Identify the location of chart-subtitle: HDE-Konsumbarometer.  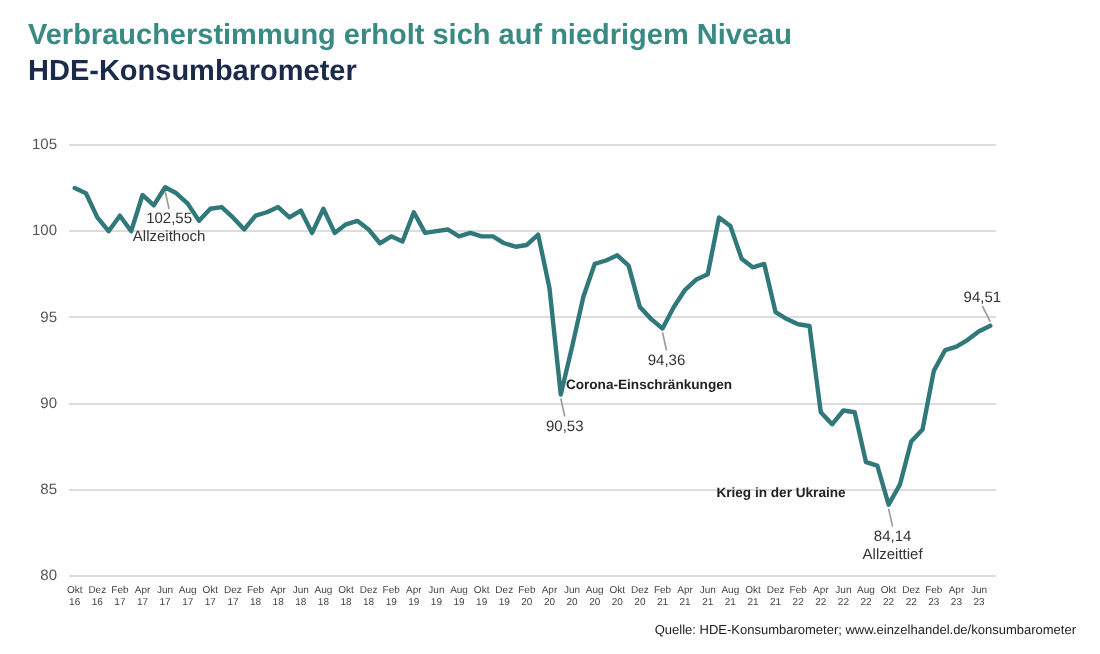
(192, 72).